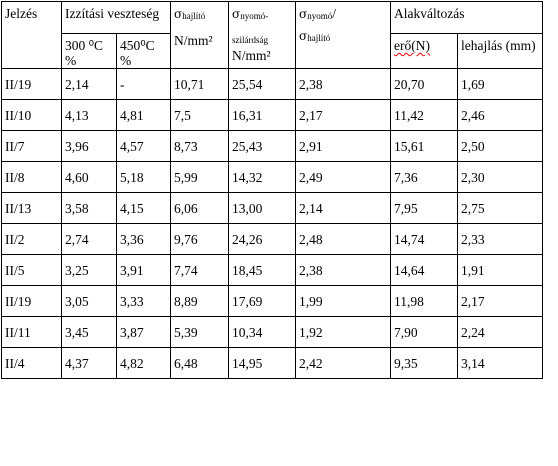 The width and height of the screenshot is (558, 466). I want to click on hajlito-unit: N/mm², so click(193, 40).